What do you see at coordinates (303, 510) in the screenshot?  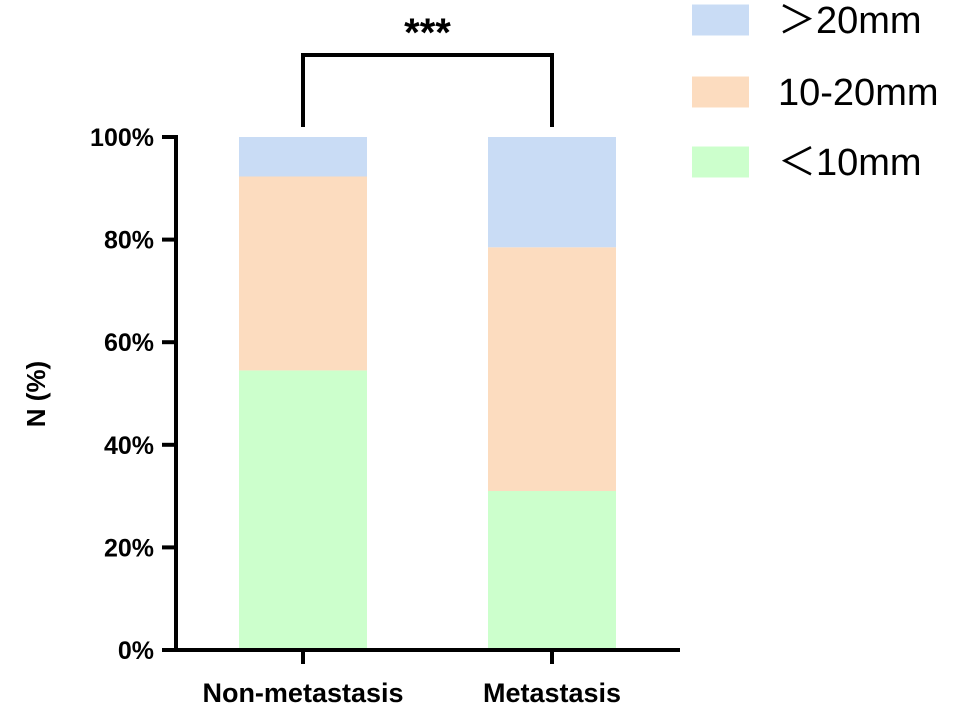 I see `bar-non-metastasis-10mm` at bounding box center [303, 510].